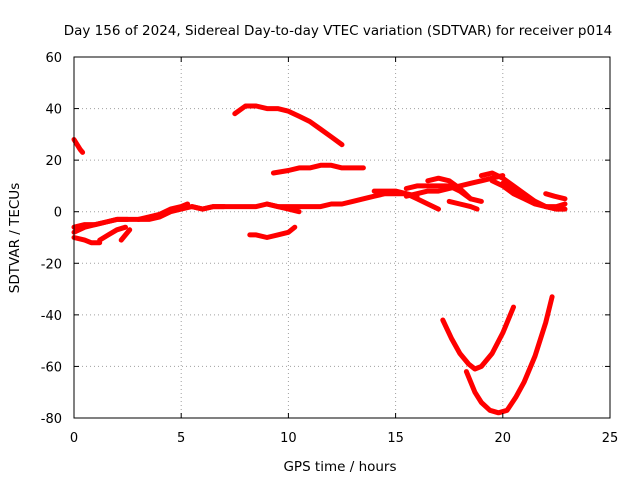 This screenshot has height=480, width=640. I want to click on y-tick-label: 0, so click(58, 213).